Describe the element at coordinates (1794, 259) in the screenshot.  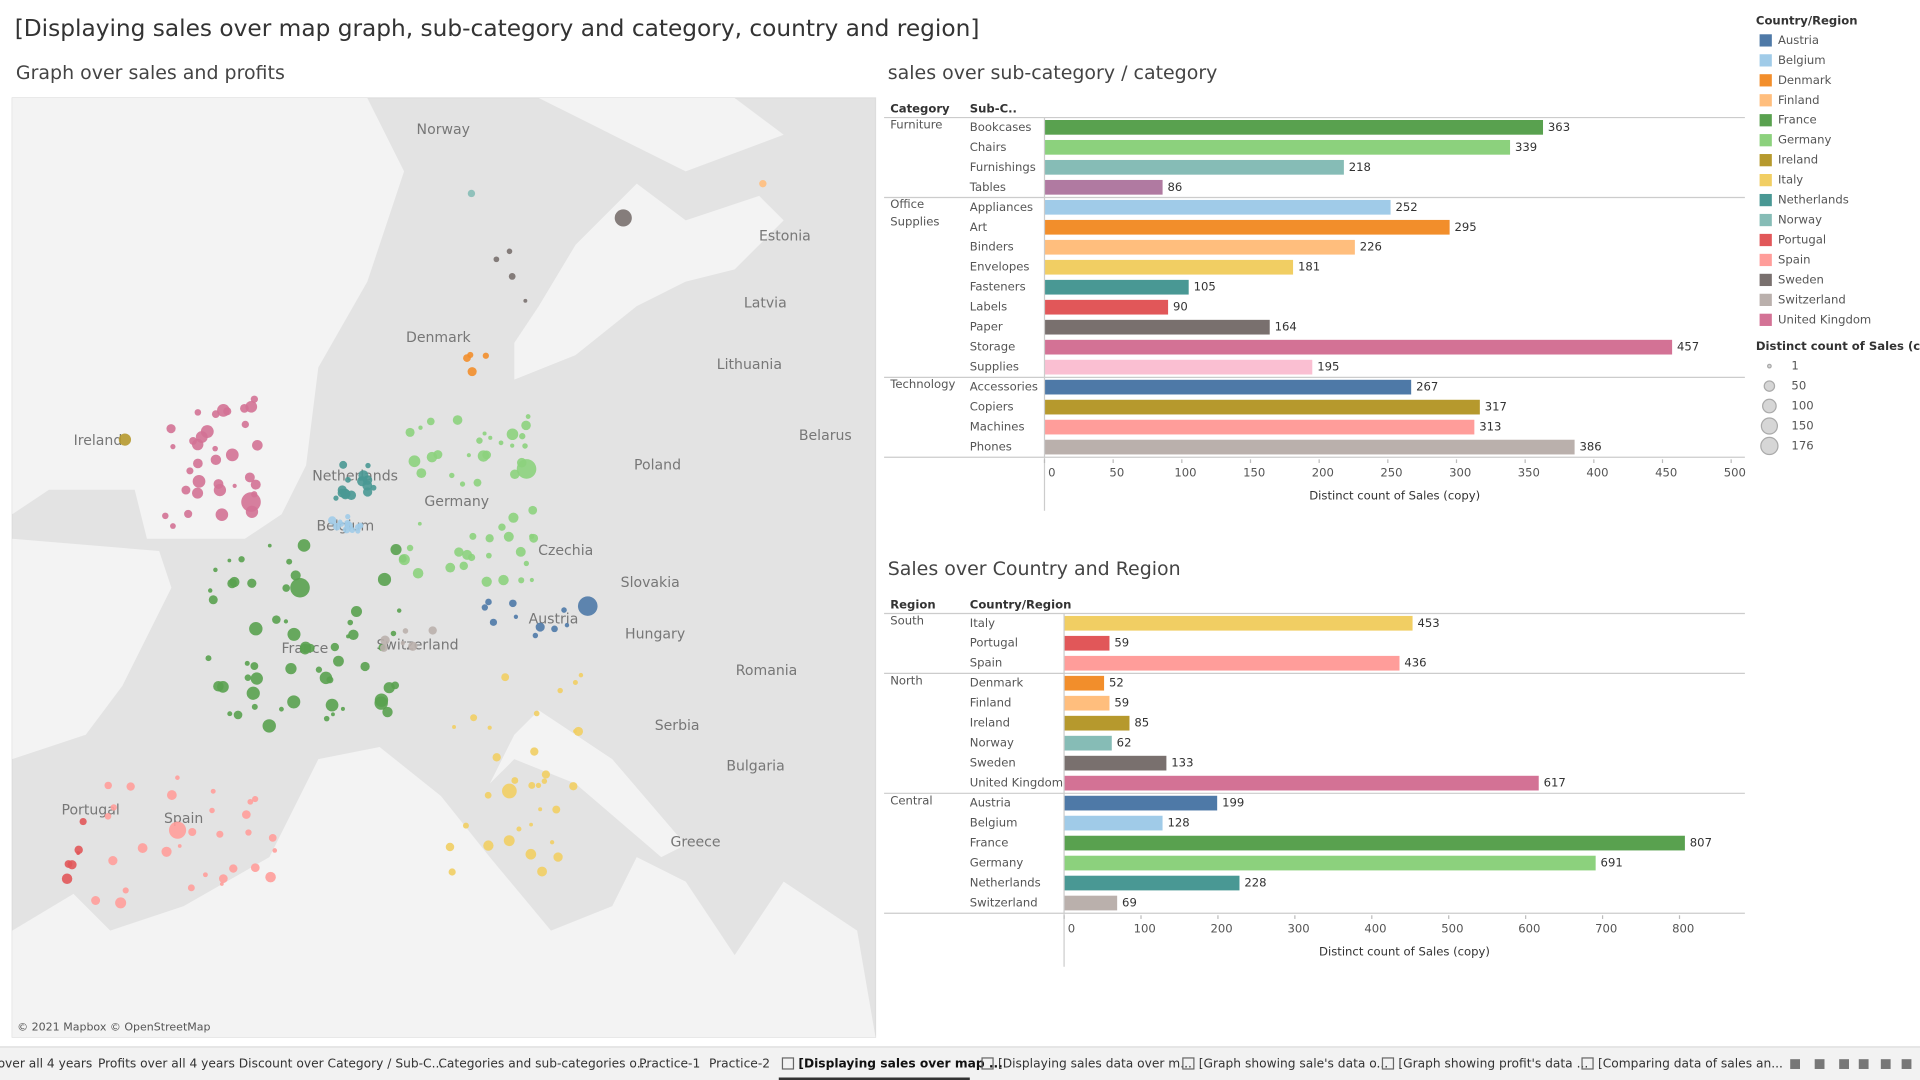
I see `legend-label: Spain` at that location.